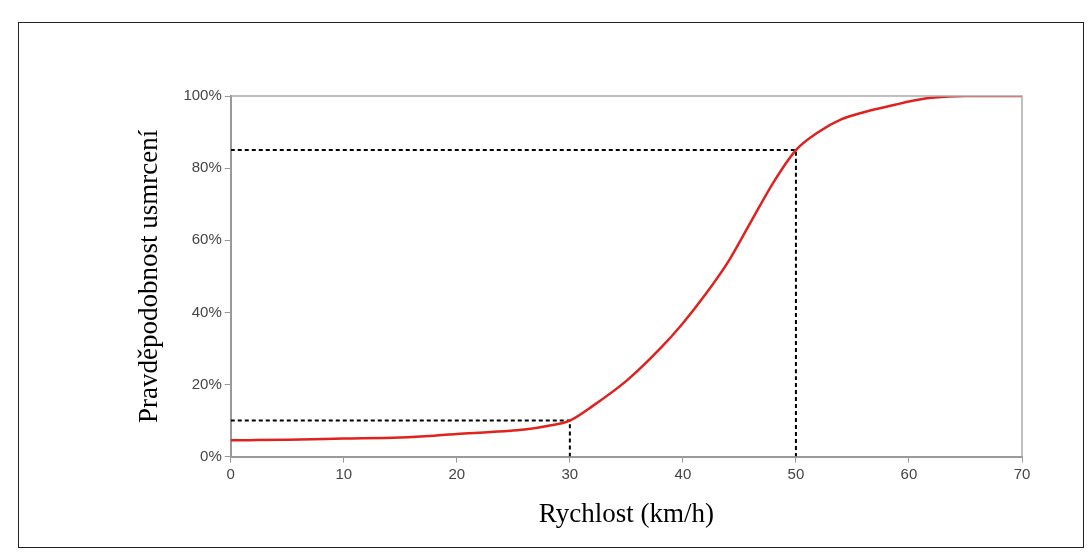 The height and width of the screenshot is (553, 1088). I want to click on y-tick-label: 80%, so click(206, 167).